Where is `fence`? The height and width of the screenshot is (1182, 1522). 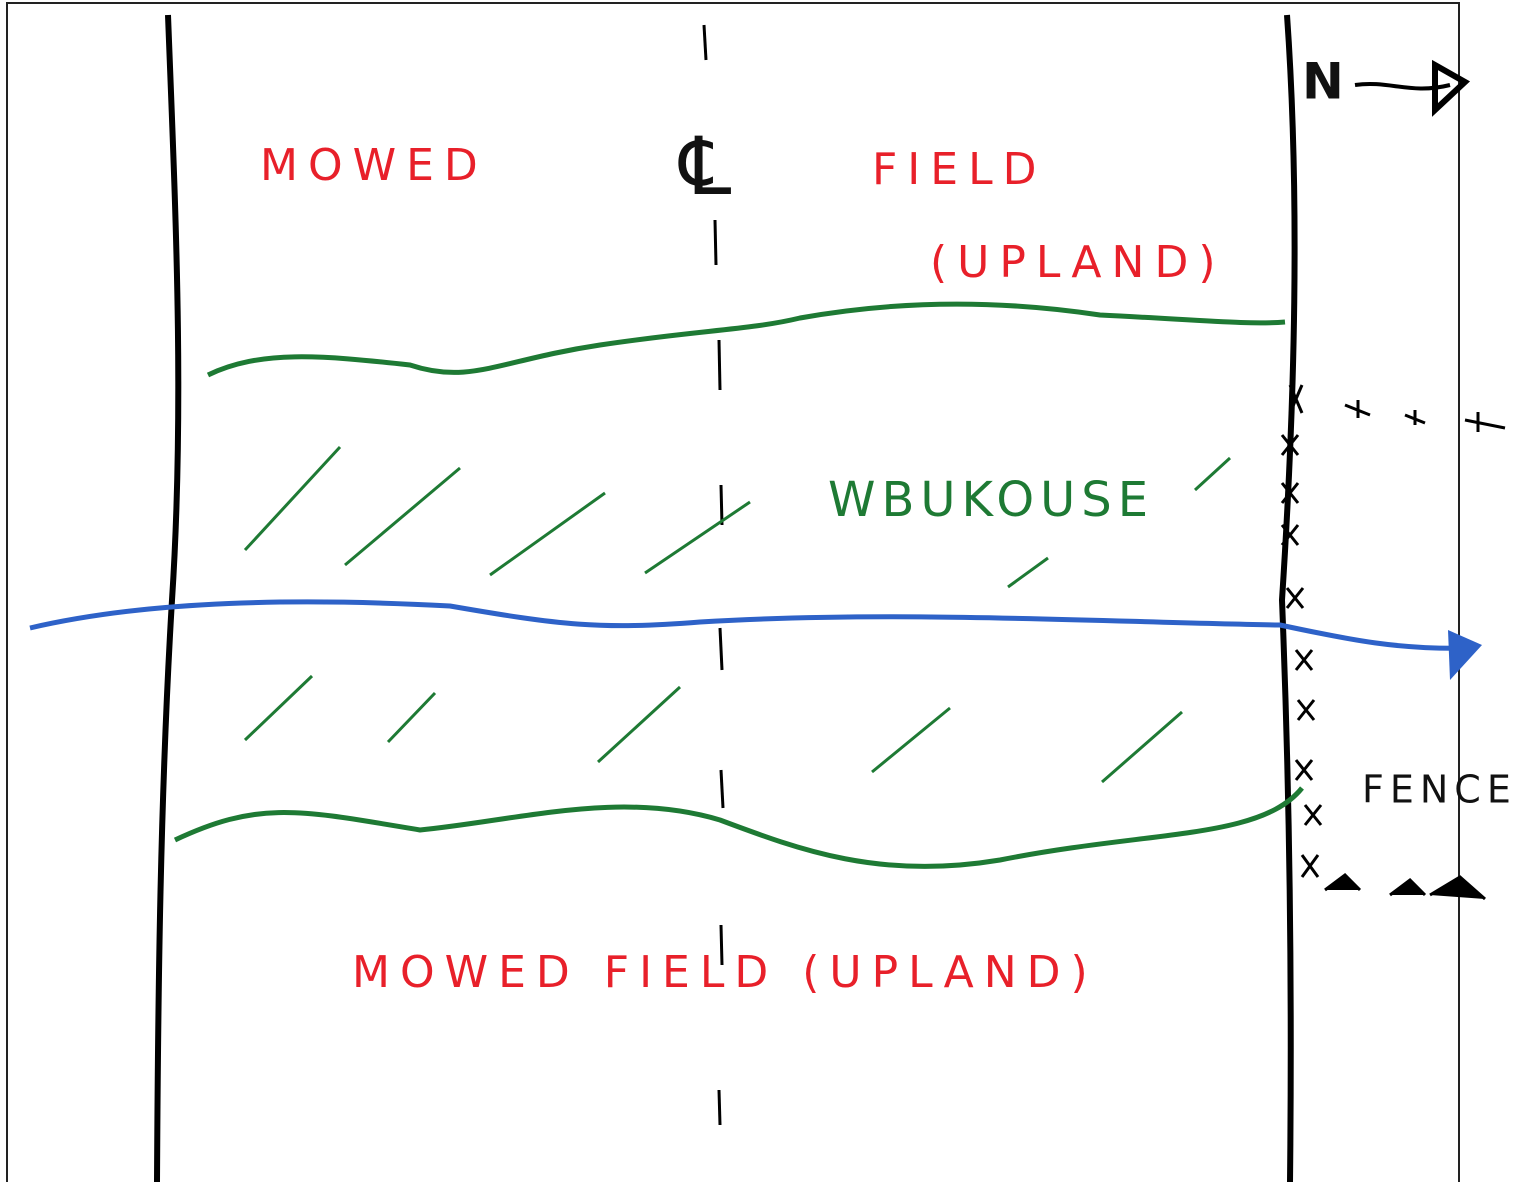
fence is located at coordinates (1393, 642).